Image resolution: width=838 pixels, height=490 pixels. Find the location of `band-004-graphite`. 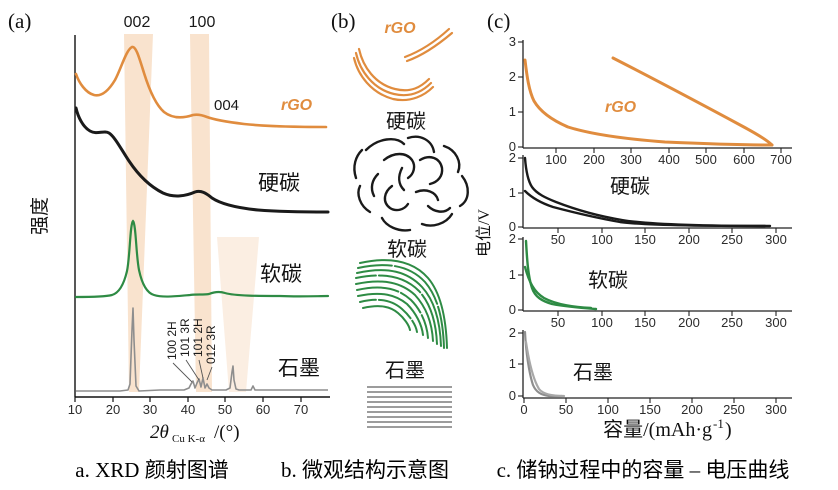

band-004-graphite is located at coordinates (238, 314).